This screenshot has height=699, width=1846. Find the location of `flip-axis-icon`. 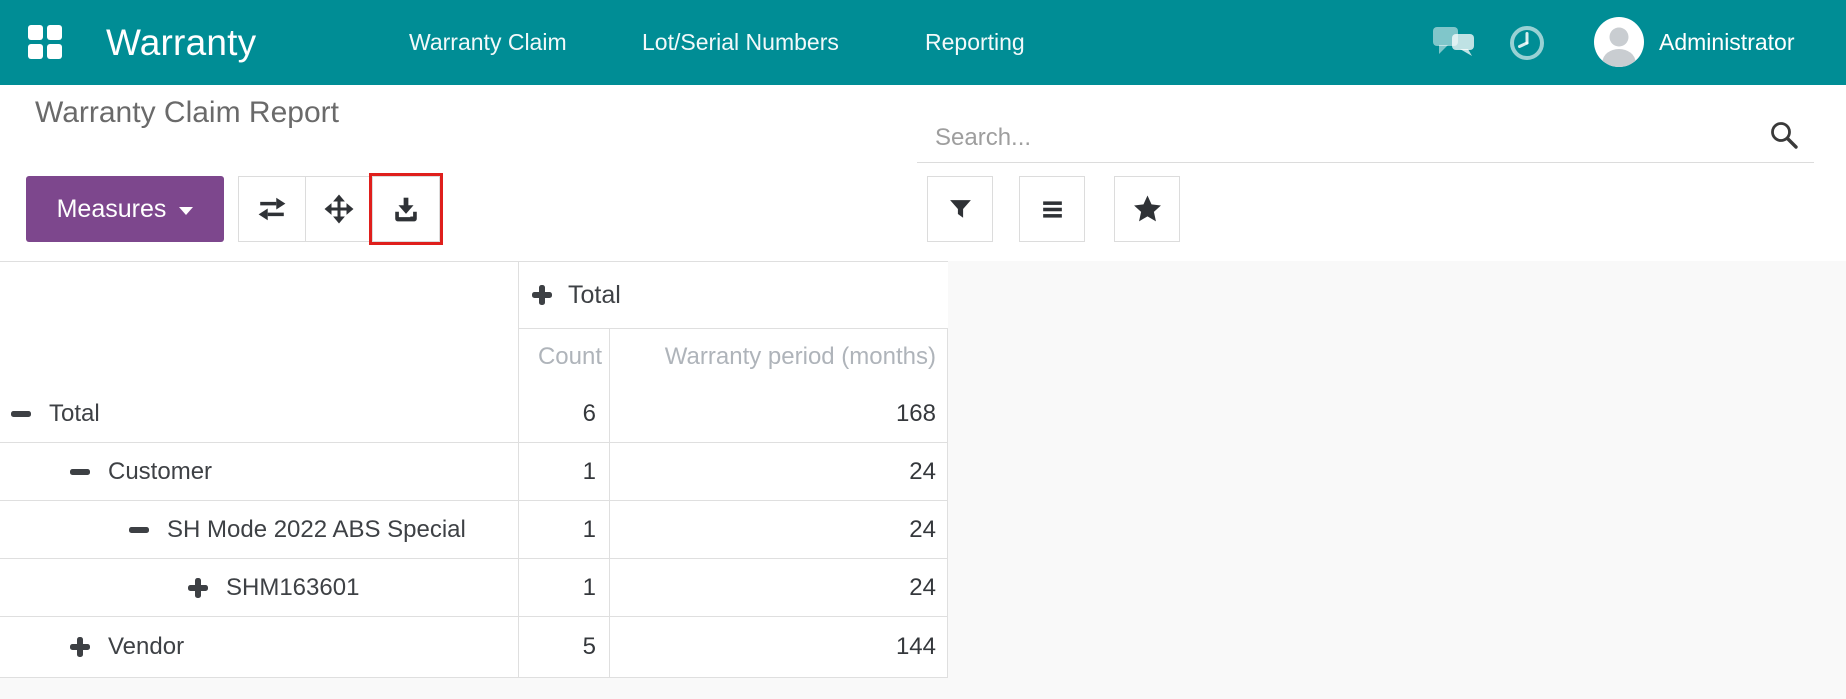

flip-axis-icon is located at coordinates (272, 209).